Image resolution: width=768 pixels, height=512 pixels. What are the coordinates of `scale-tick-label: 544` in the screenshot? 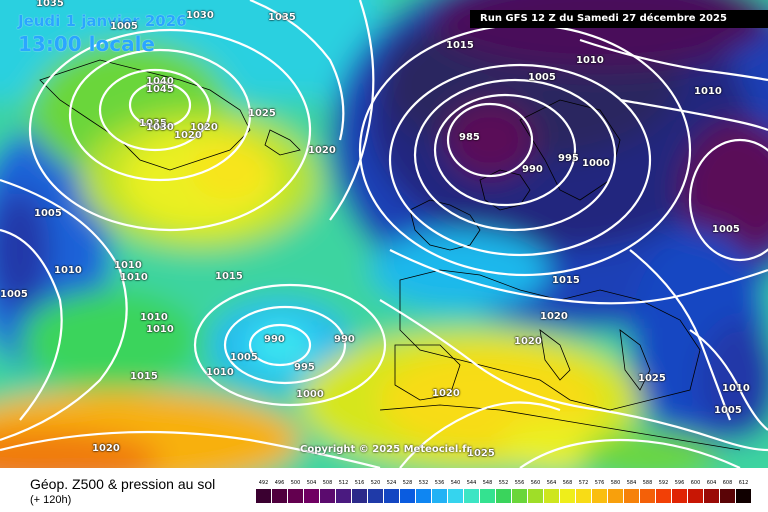 It's located at (471, 483).